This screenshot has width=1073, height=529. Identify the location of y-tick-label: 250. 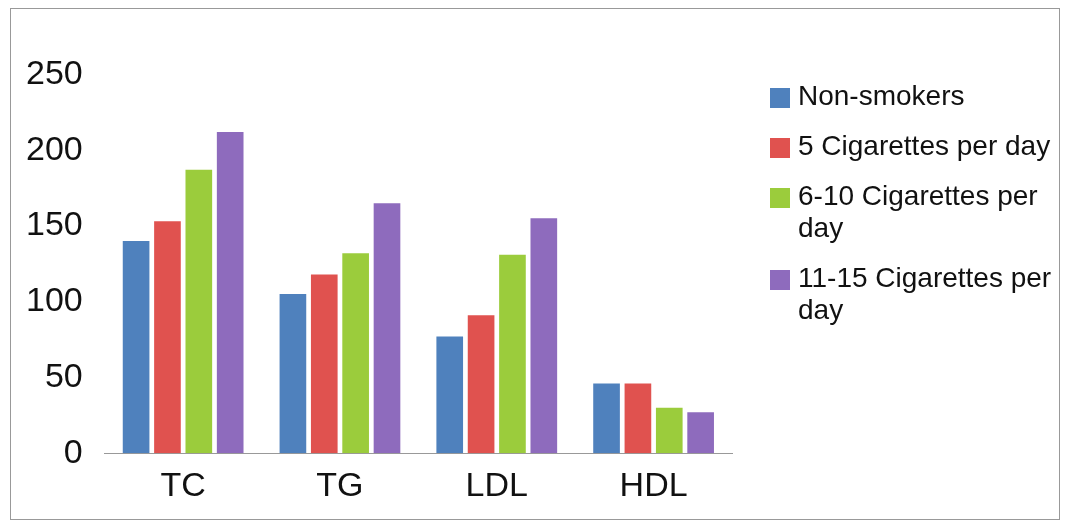
(54, 71).